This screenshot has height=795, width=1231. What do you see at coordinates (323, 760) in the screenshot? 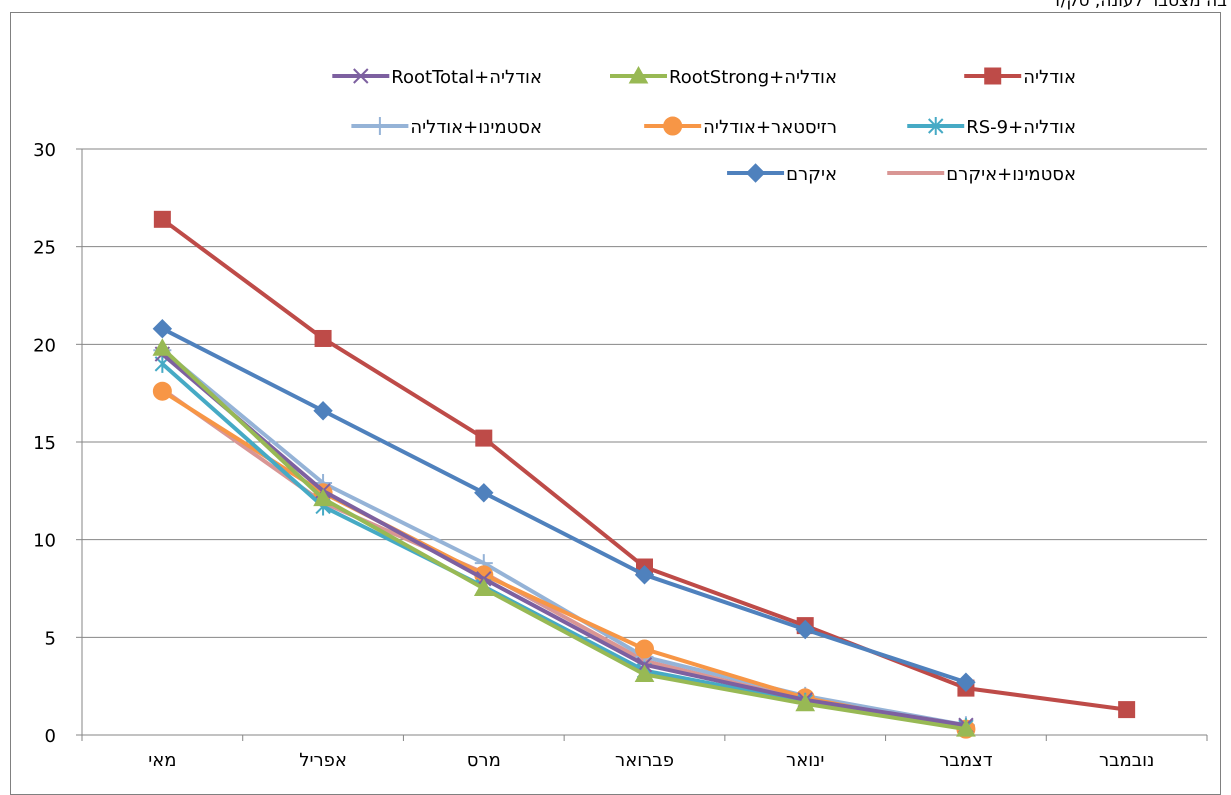
I see `x-tick-label: אפריל` at bounding box center [323, 760].